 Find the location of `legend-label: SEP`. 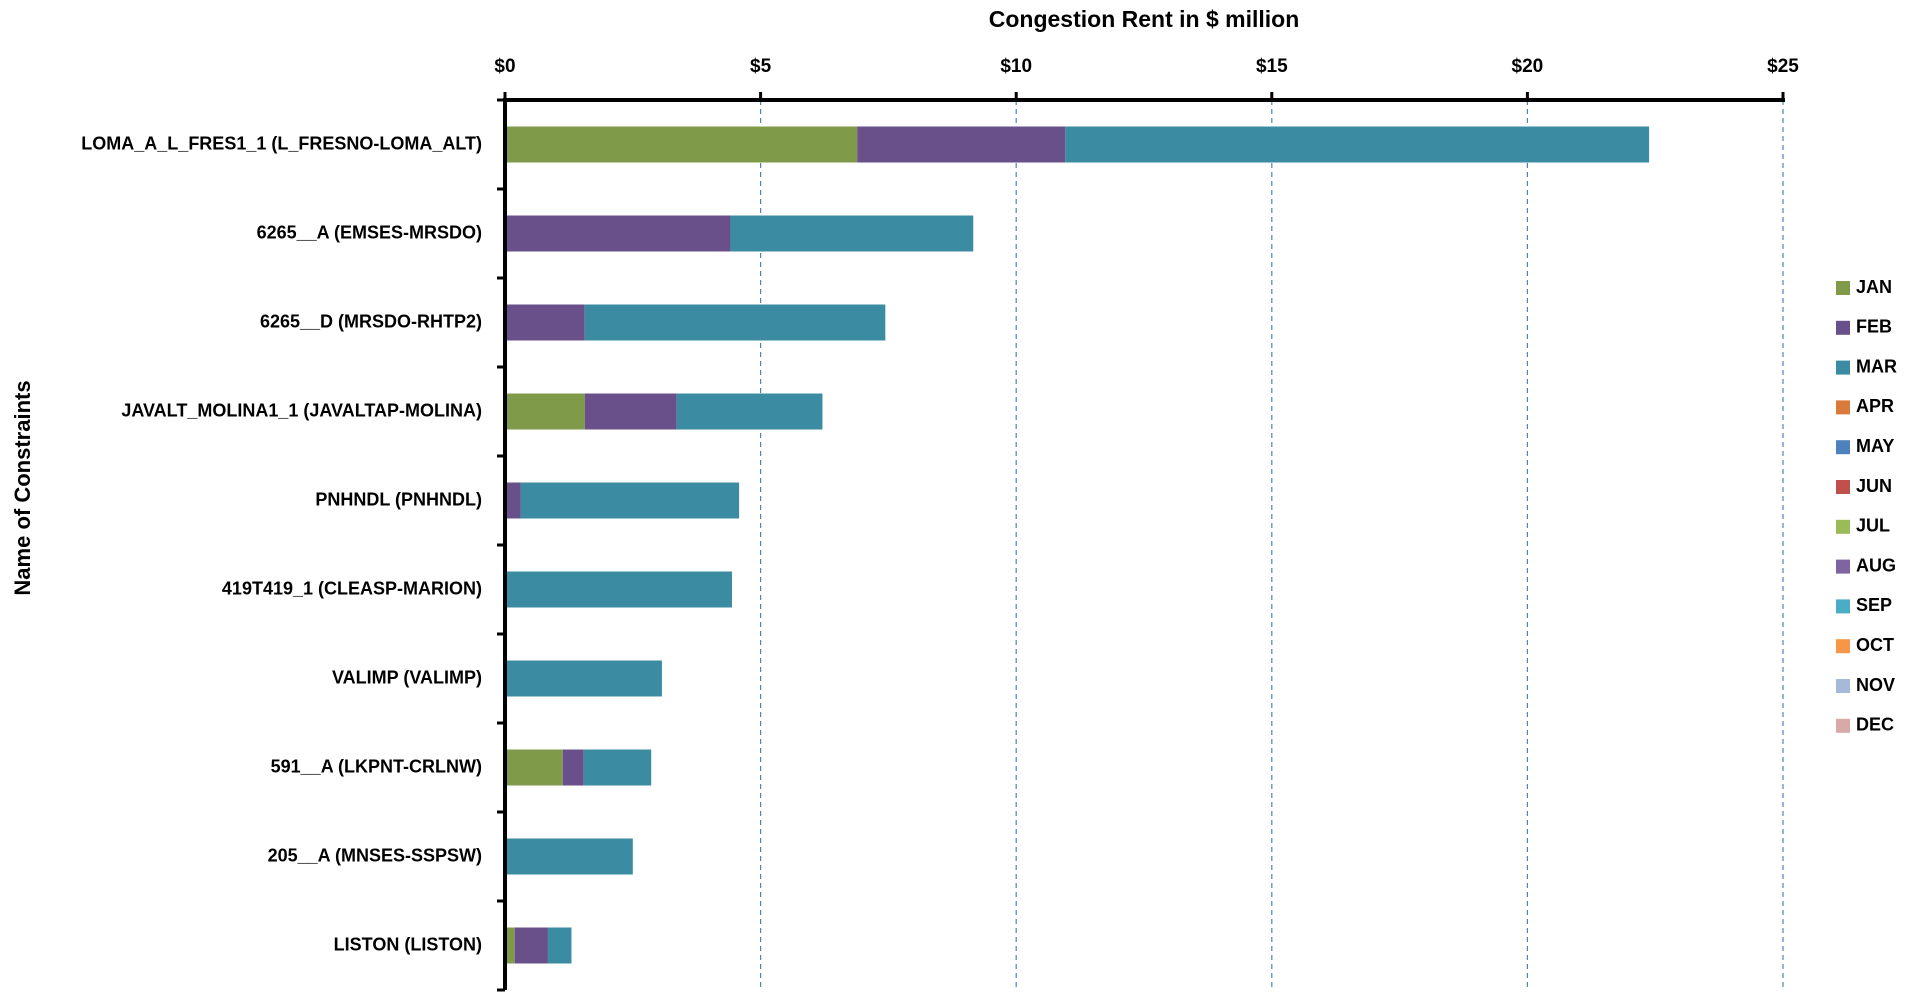

legend-label: SEP is located at coordinates (1874, 605).